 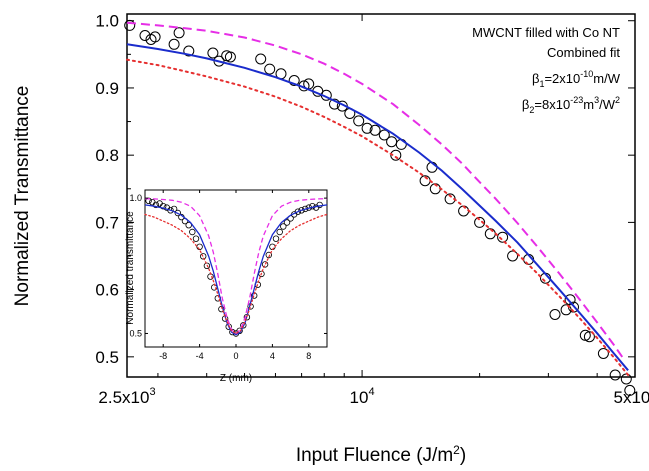 What do you see at coordinates (200, 356) in the screenshot?
I see `inset-x-tick-label: -4` at bounding box center [200, 356].